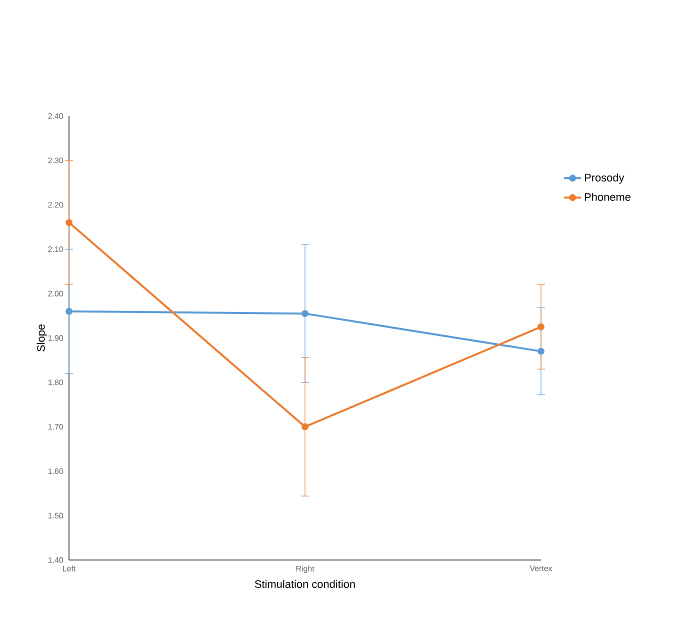 The width and height of the screenshot is (683, 621). I want to click on legend-label: Phoneme, so click(607, 196).